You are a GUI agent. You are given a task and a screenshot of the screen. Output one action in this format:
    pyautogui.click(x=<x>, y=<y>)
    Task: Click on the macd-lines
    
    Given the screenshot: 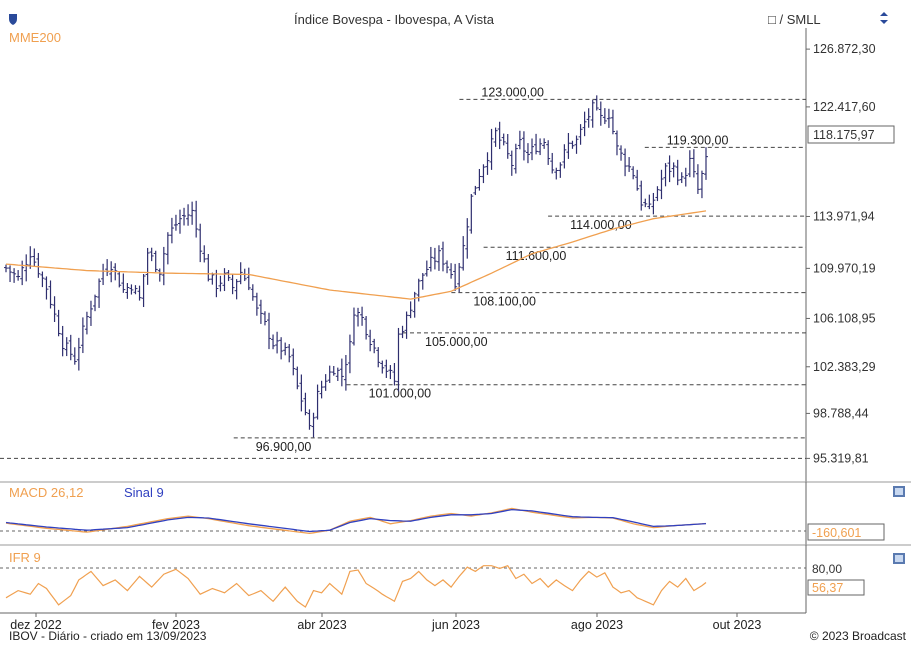 What is the action you would take?
    pyautogui.click(x=356, y=521)
    